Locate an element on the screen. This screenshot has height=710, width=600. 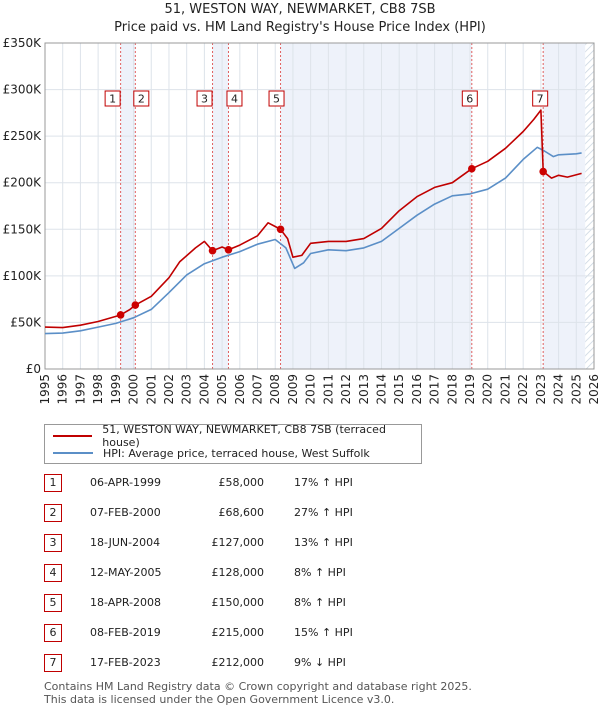
y-tick-label: £250K is located at coordinates (23, 136).